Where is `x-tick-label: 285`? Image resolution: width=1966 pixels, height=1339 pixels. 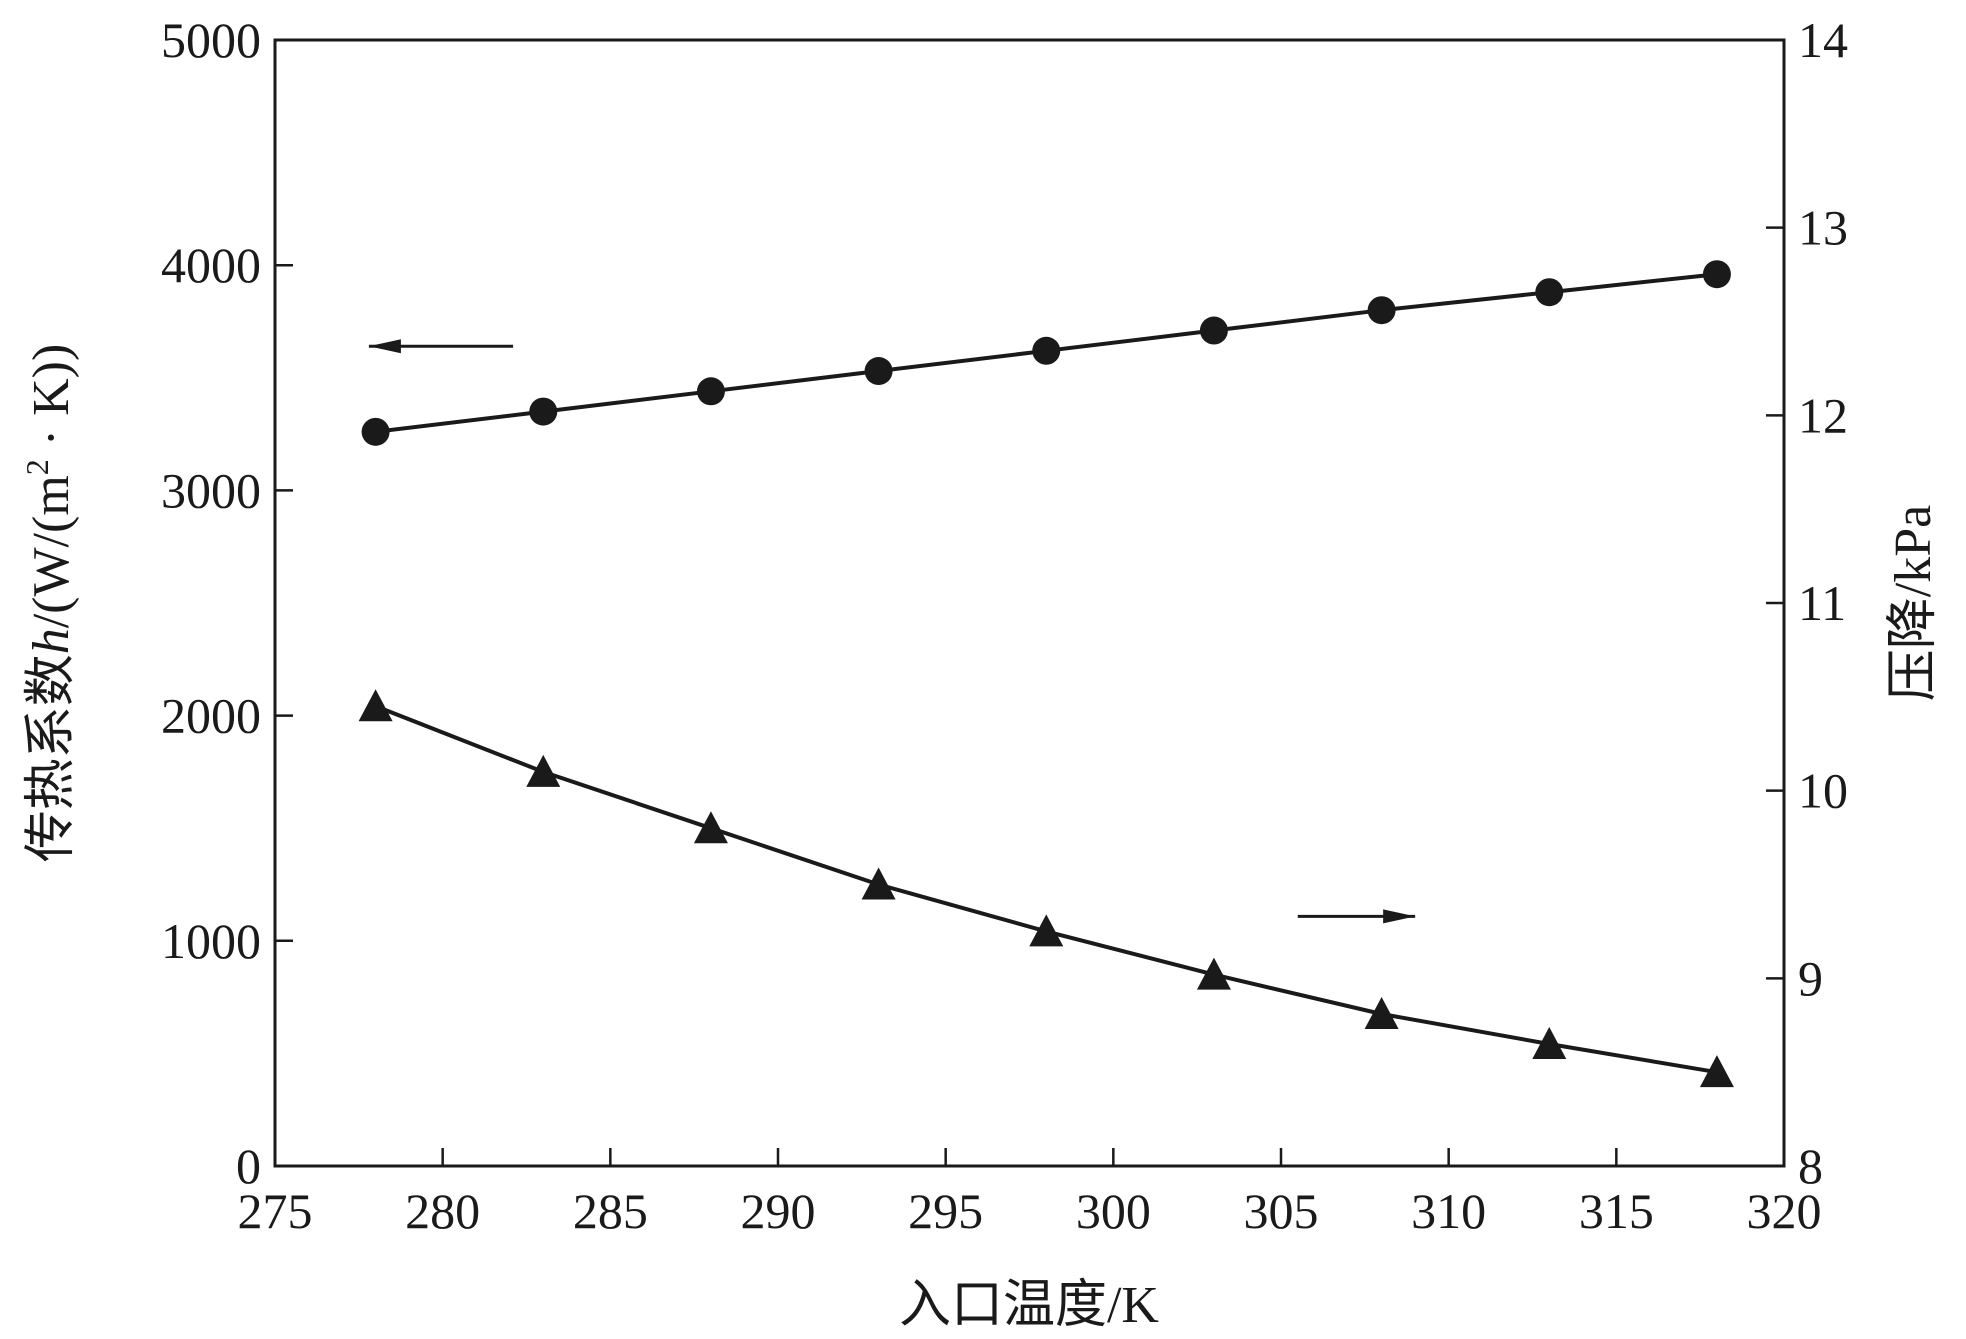
x-tick-label: 285 is located at coordinates (610, 1211).